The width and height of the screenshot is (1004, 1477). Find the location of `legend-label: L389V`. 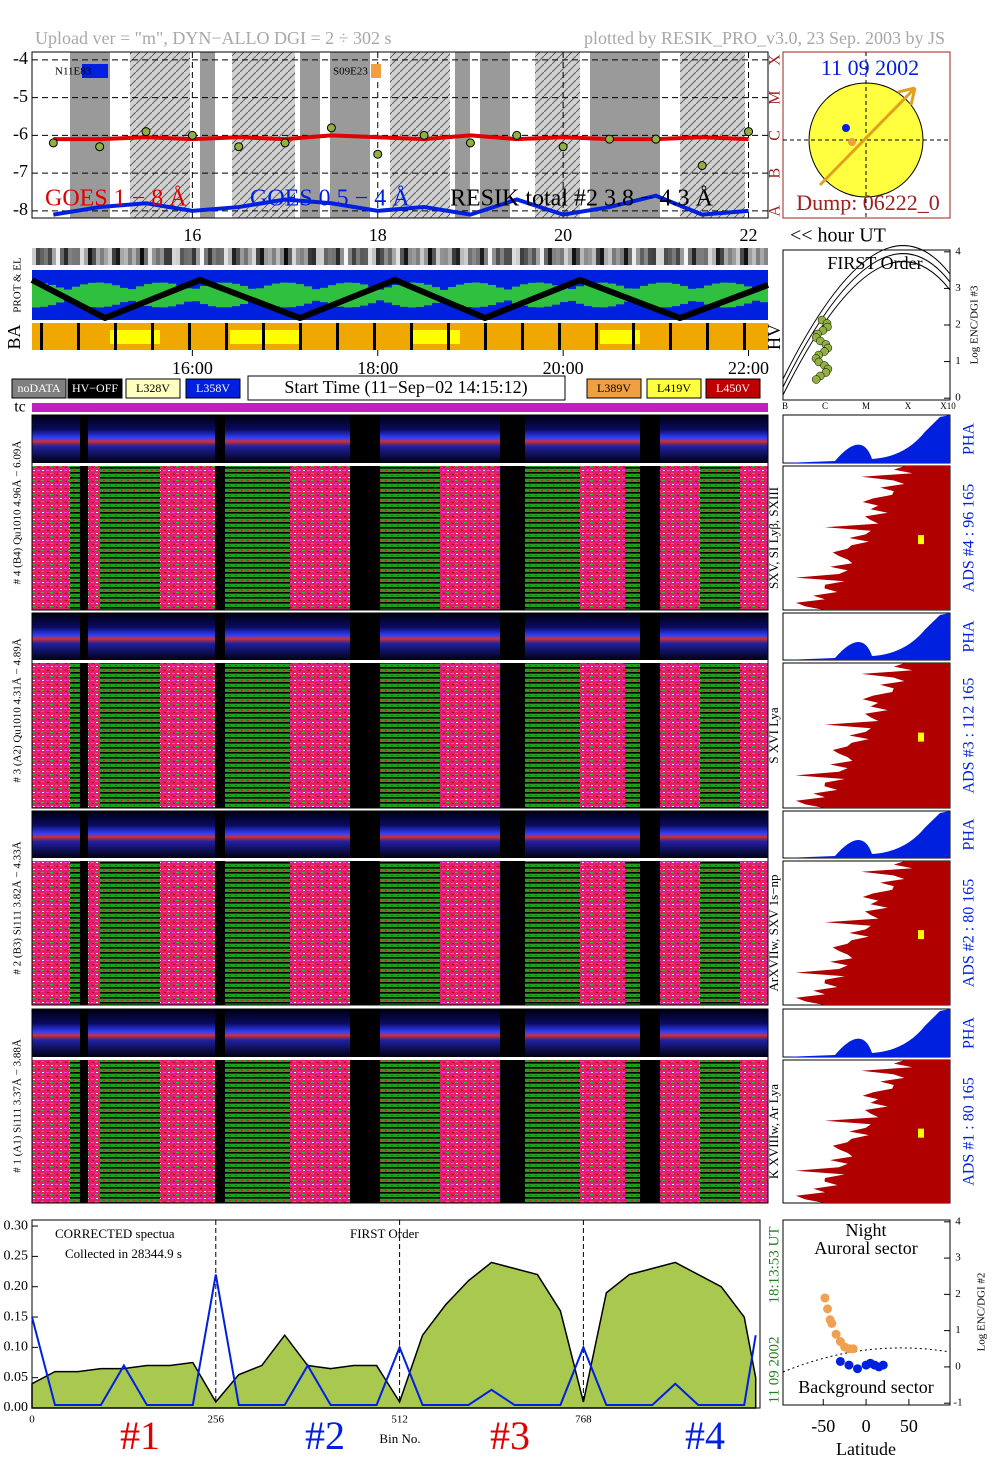

legend-label: L389V is located at coordinates (614, 388).